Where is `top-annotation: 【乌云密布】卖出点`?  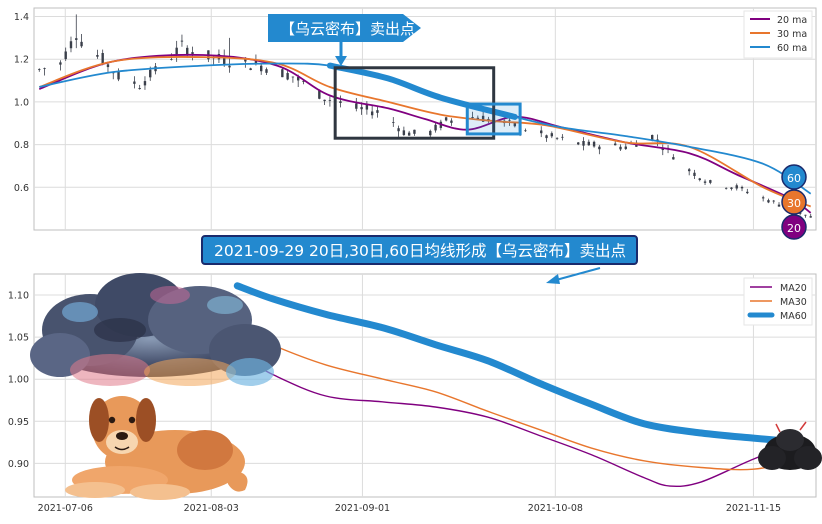
top-annotation: 【乌云密布】卖出点 is located at coordinates (344, 40).